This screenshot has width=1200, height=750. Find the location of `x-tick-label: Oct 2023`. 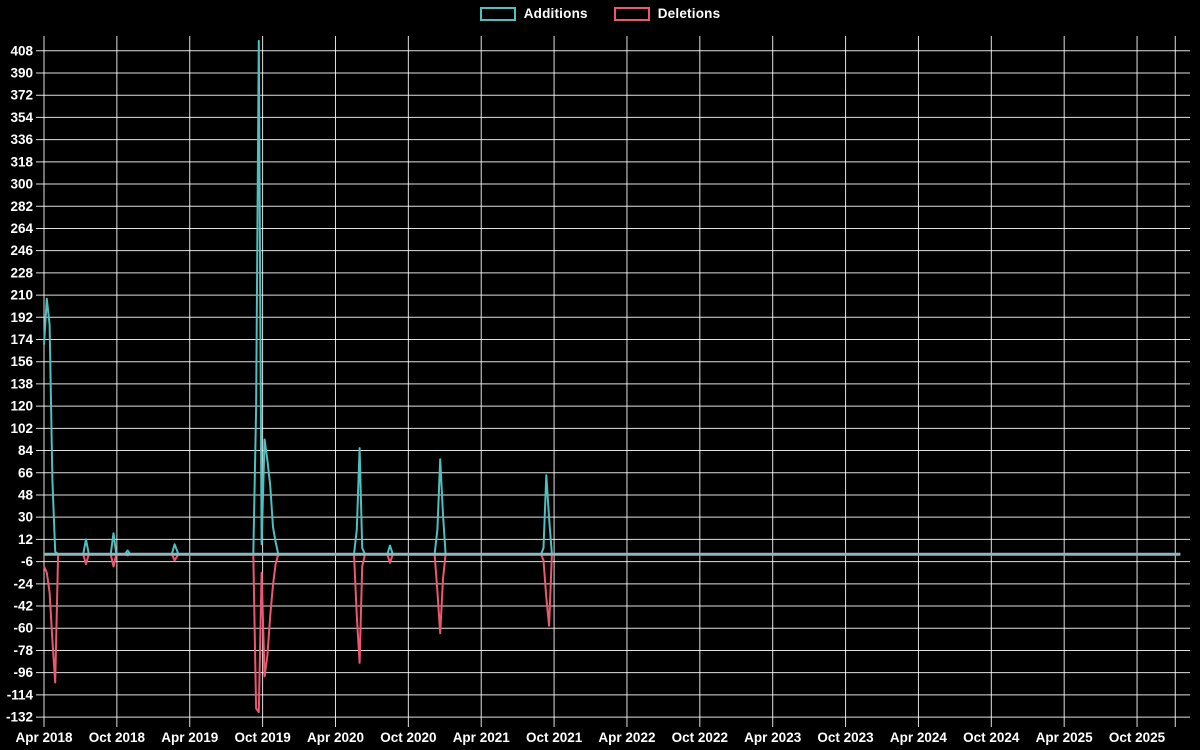

x-tick-label: Oct 2023 is located at coordinates (845, 737).